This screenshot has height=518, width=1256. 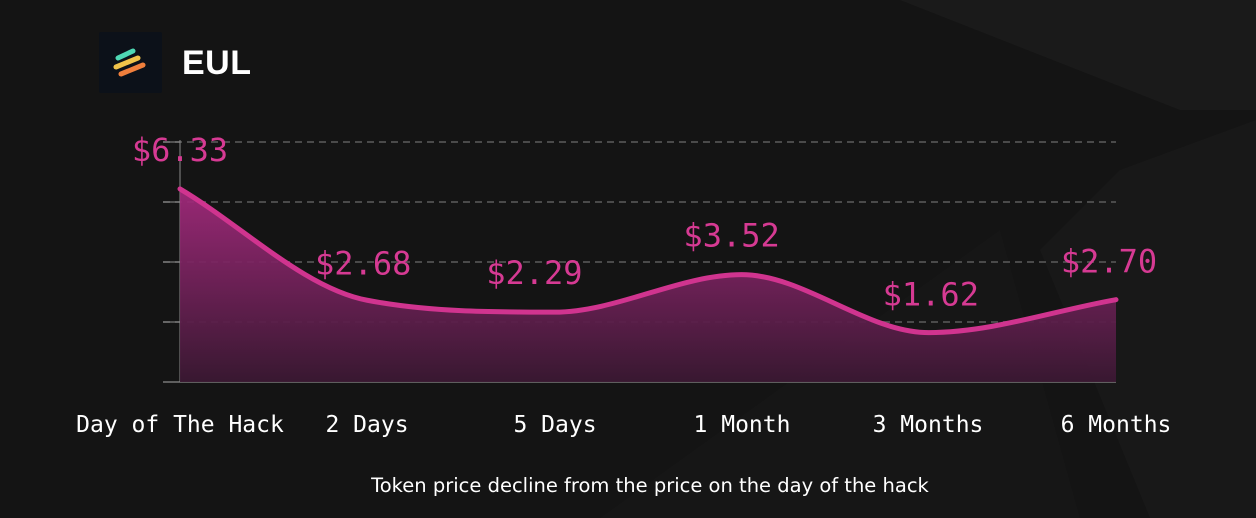 What do you see at coordinates (180, 150) in the screenshot?
I see `data-label: $6.33` at bounding box center [180, 150].